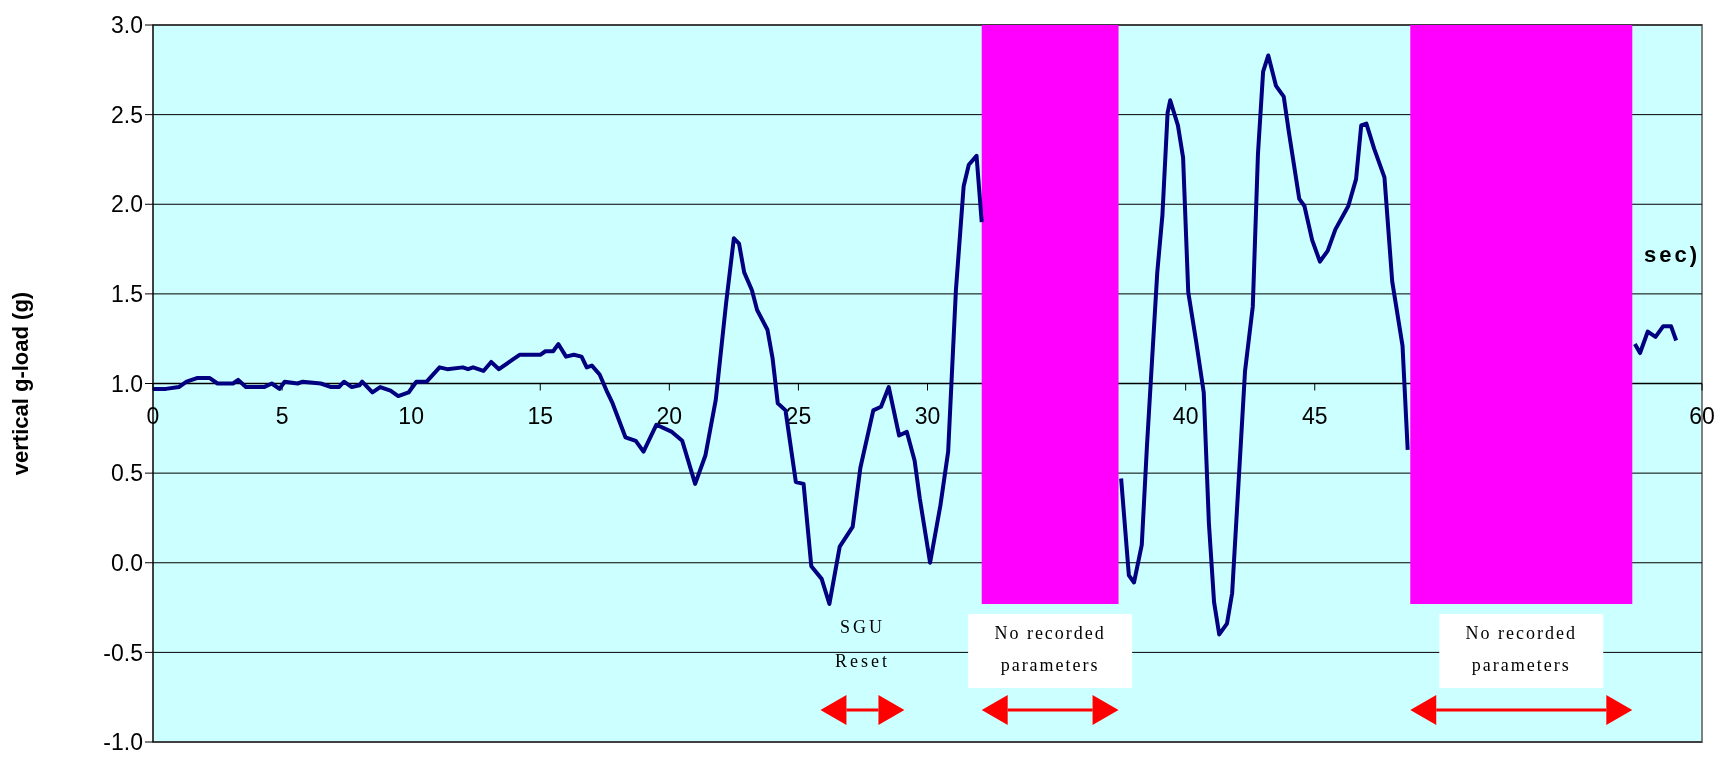  What do you see at coordinates (282, 415) in the screenshot?
I see `x-tick-label: 5` at bounding box center [282, 415].